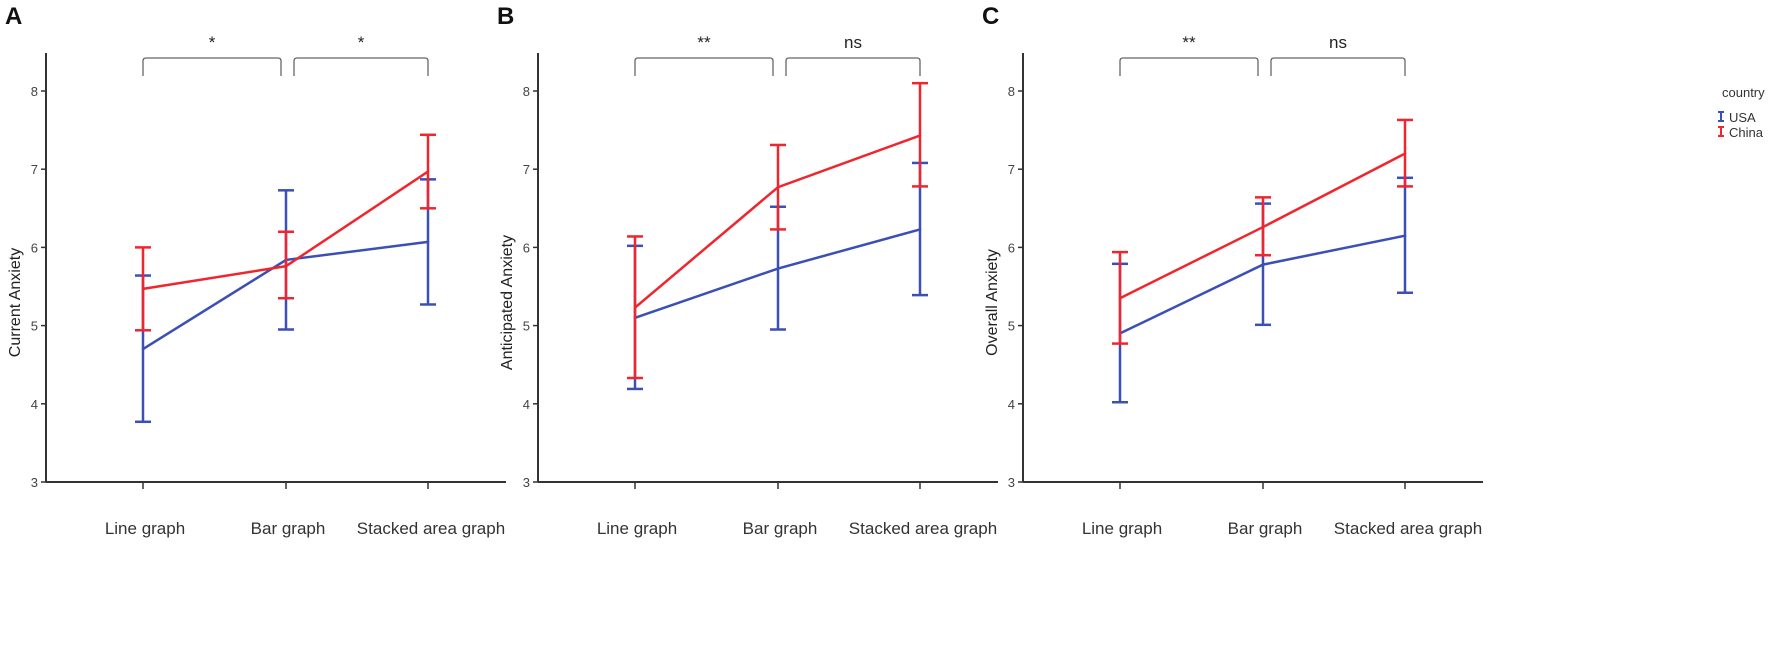 The image size is (1772, 650). Describe the element at coordinates (15, 302) in the screenshot. I see `y-axis-title: Current Anxiety` at that location.